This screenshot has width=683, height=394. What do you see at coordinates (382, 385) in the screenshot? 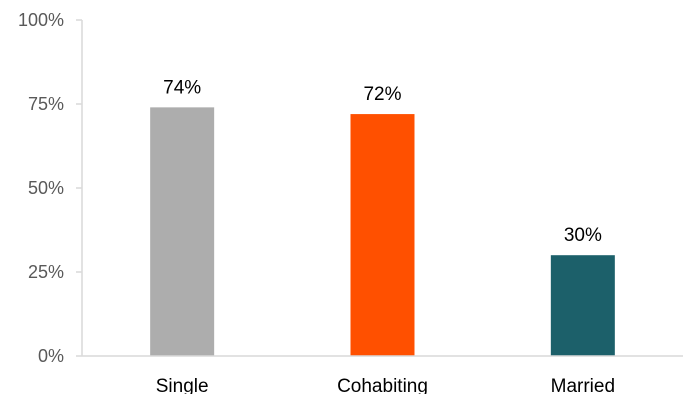
I see `x-category-label: Cohabiting` at bounding box center [382, 385].